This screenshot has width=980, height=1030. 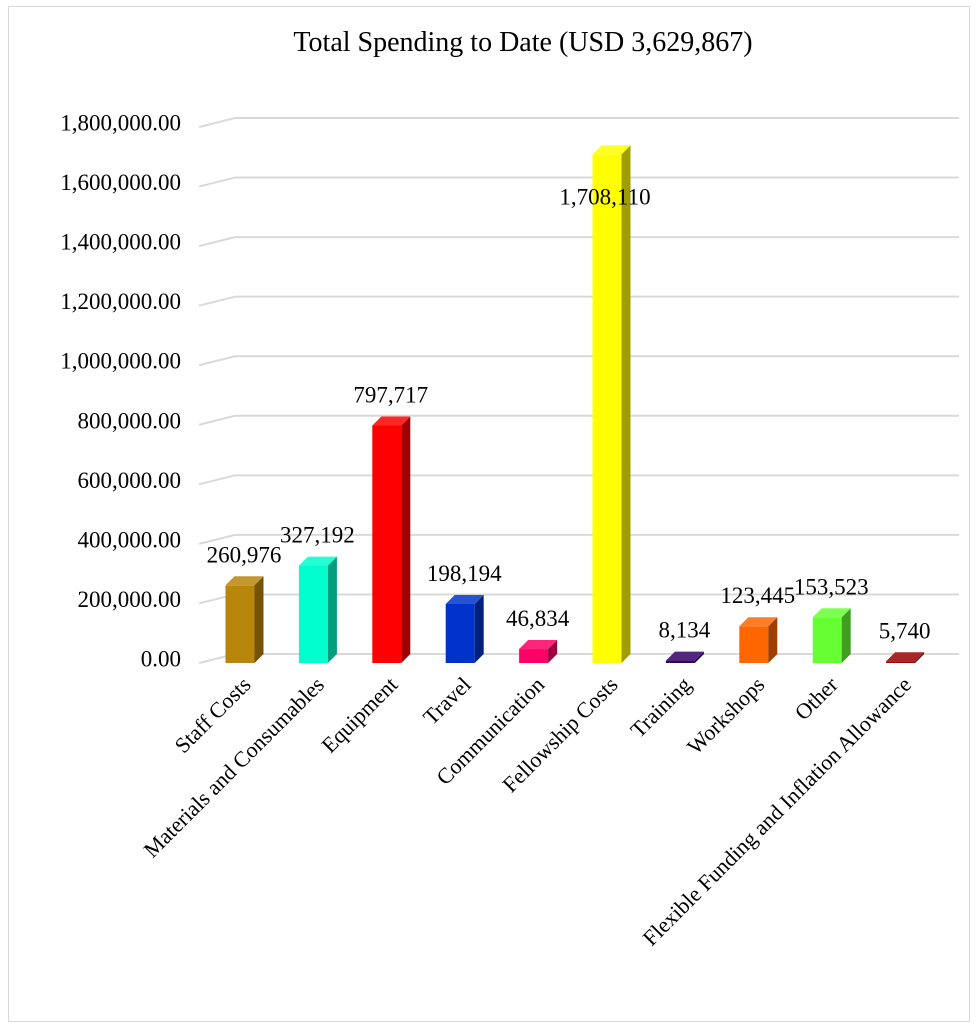 What do you see at coordinates (317, 535) in the screenshot?
I see `data-label: 327,192` at bounding box center [317, 535].